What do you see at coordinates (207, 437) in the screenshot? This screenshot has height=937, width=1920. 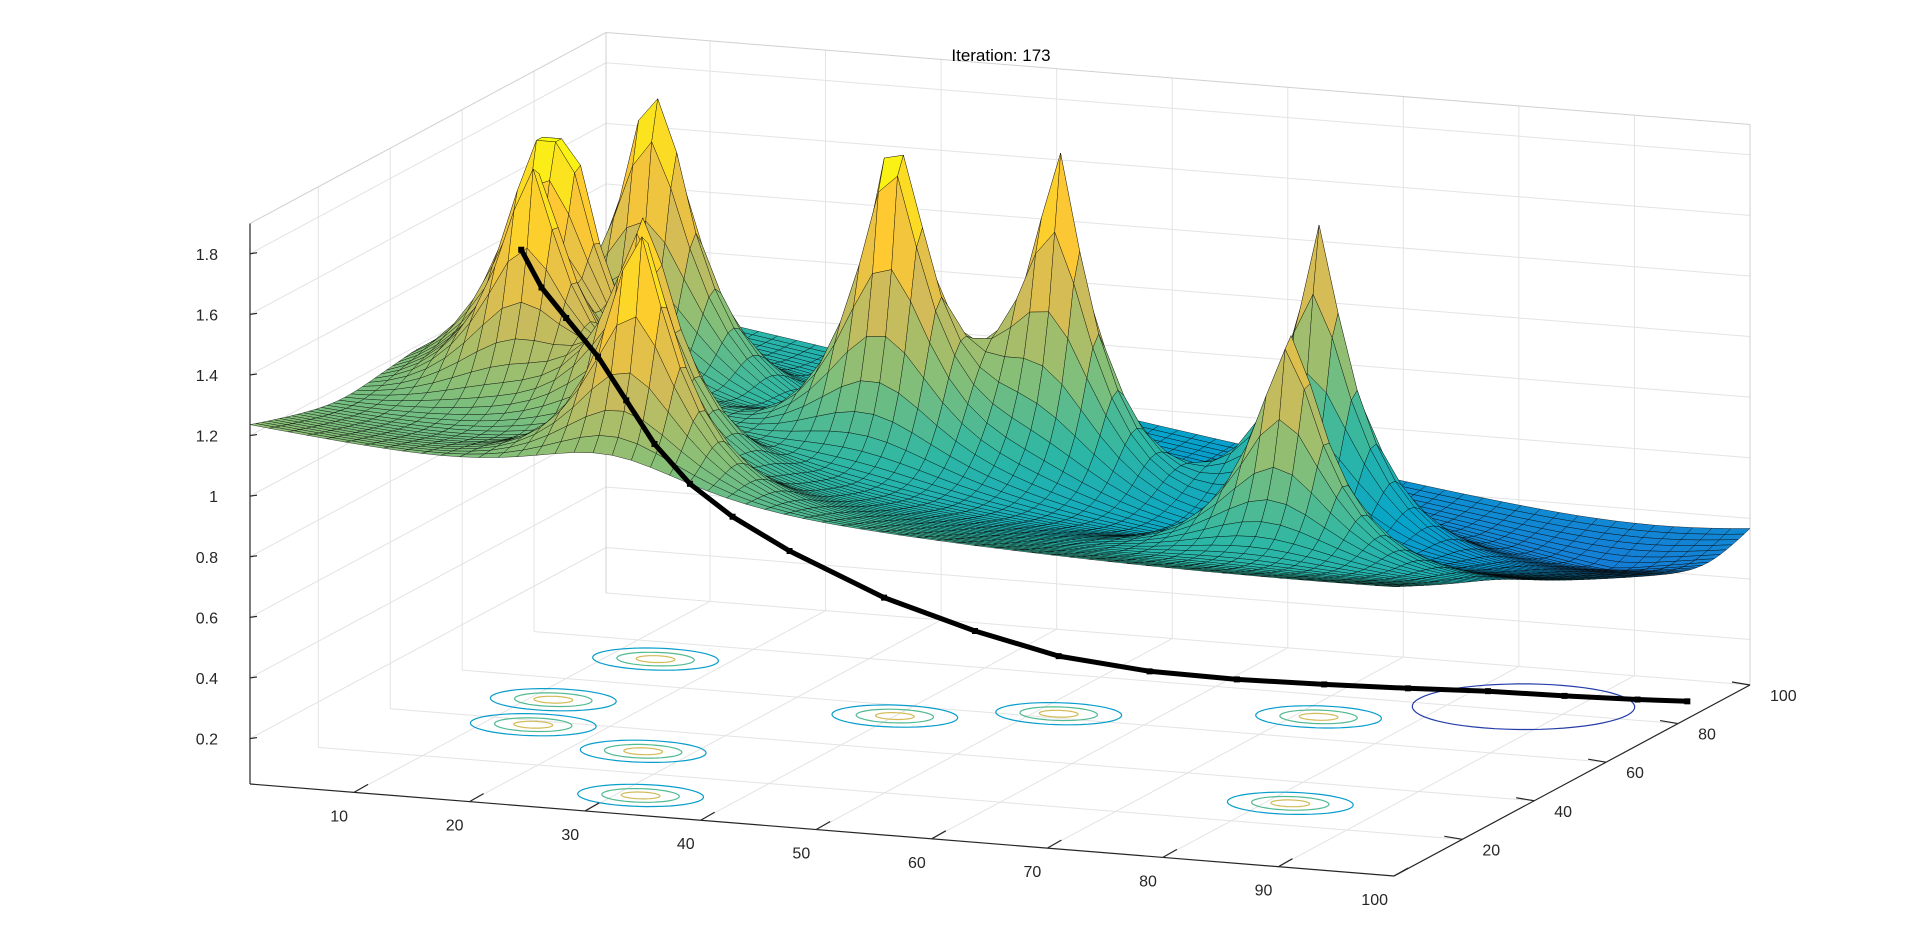 I see `z-tick-label: 1.2` at bounding box center [207, 437].